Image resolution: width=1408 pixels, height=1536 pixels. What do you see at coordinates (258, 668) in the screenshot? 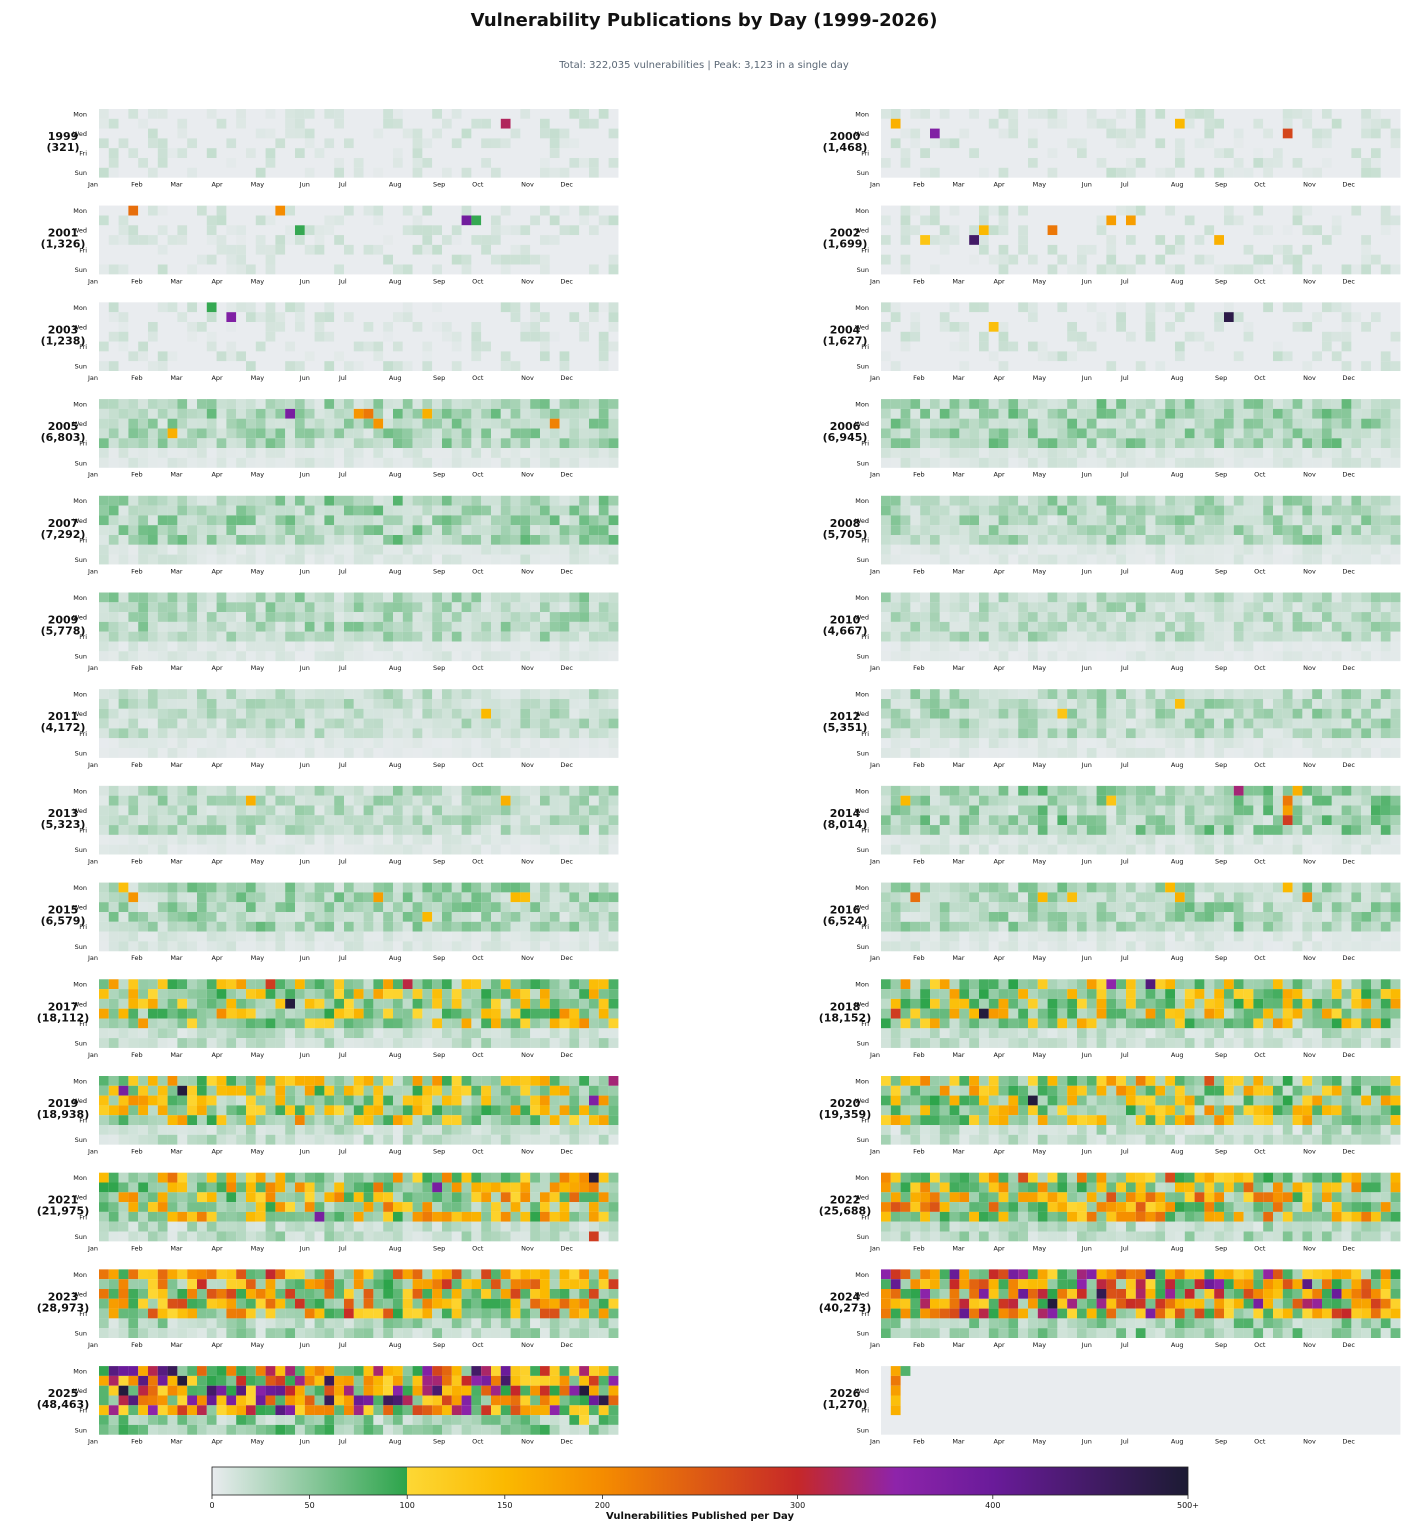
I see `month-label: May` at bounding box center [258, 668].